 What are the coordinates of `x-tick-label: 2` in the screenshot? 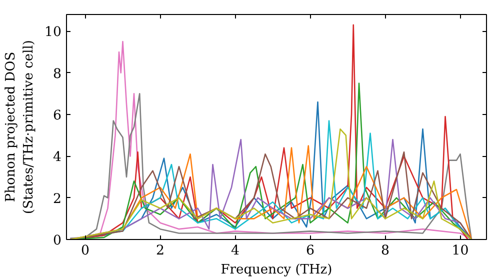 It's located at (160, 251).